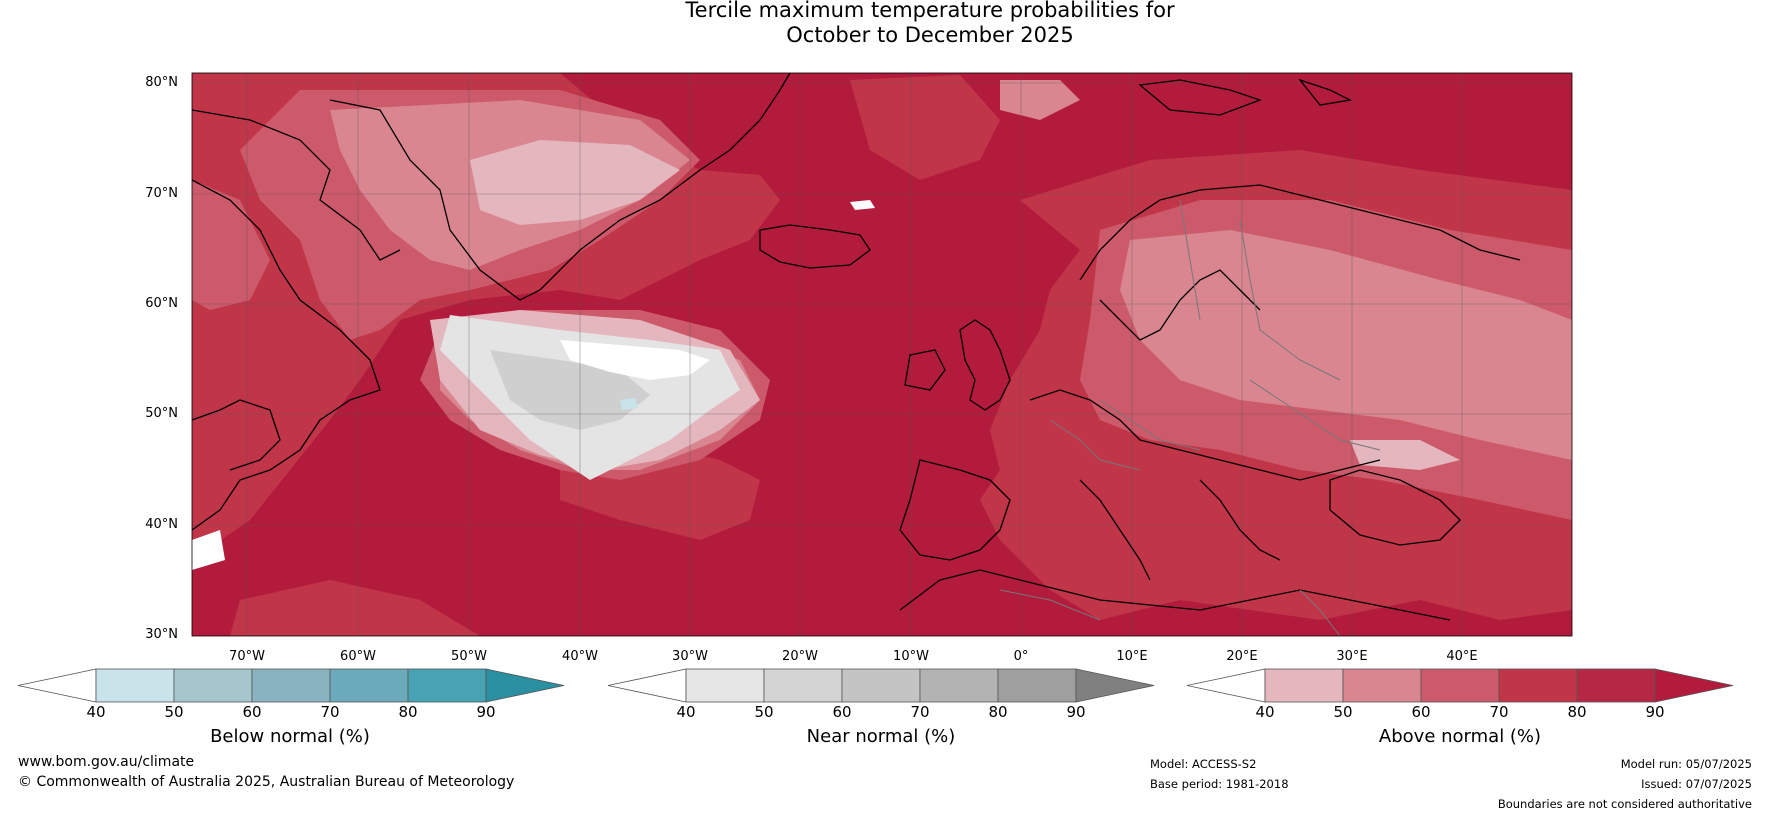 The height and width of the screenshot is (816, 1770). I want to click on lon-label-20w: 20°W, so click(800, 656).